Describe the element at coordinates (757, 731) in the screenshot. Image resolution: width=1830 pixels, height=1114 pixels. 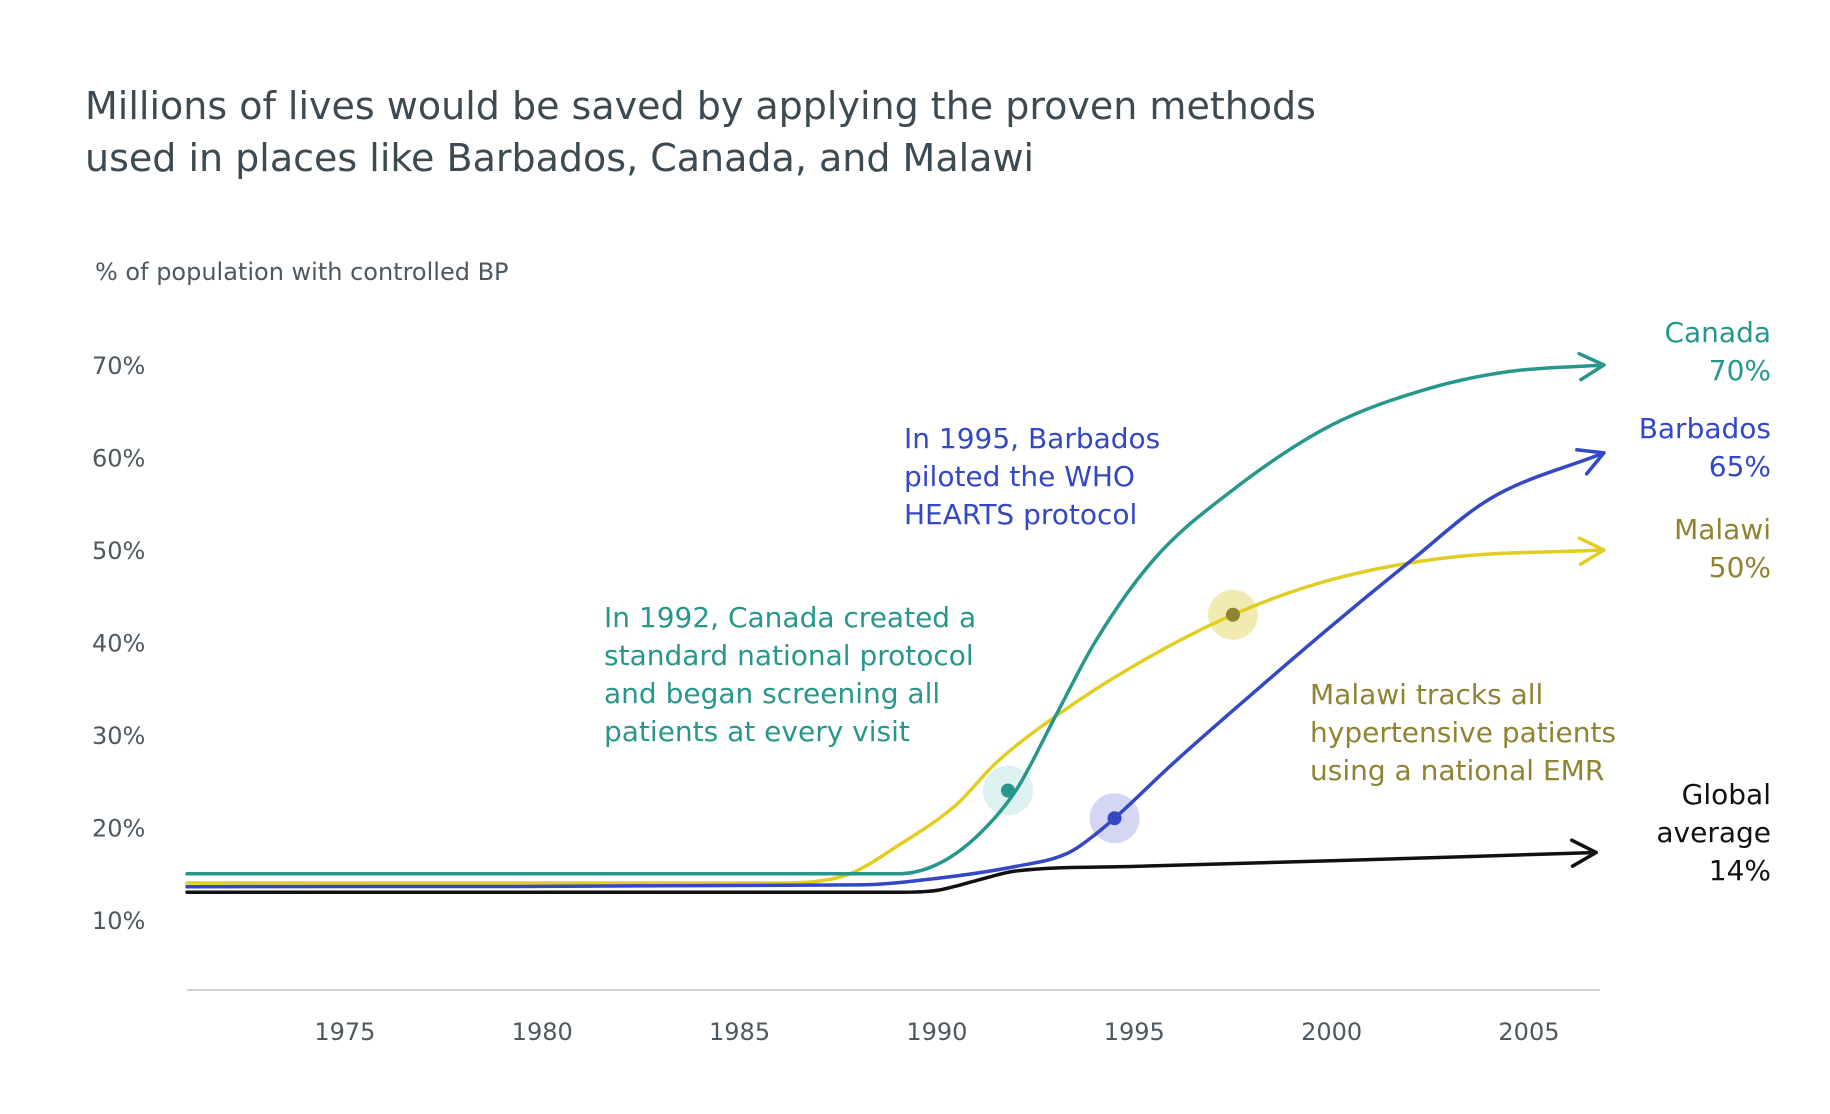
I see `annotation-canada-line-4: patients at every visit` at that location.